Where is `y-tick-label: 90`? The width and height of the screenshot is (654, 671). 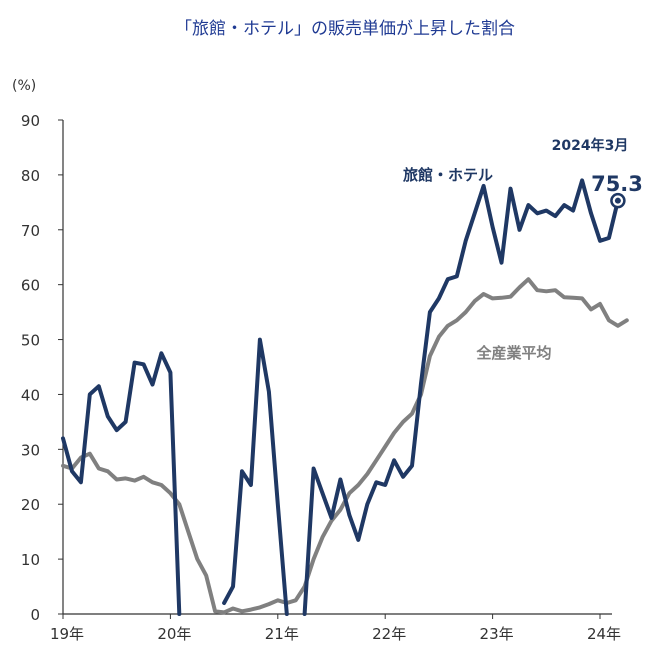 y-tick-label: 90 is located at coordinates (30, 121).